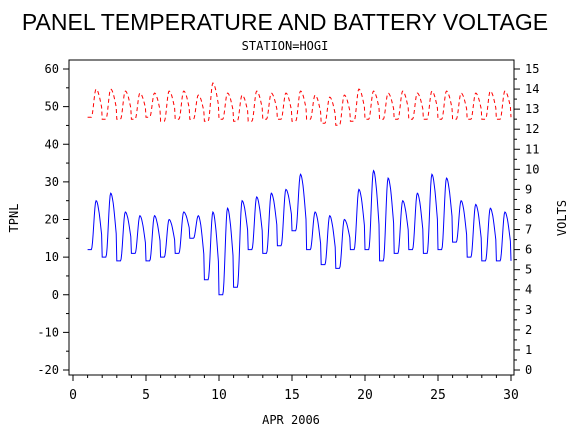 Image resolution: width=570 pixels, height=430 pixels. I want to click on y-right-tick-label: 4, so click(528, 290).